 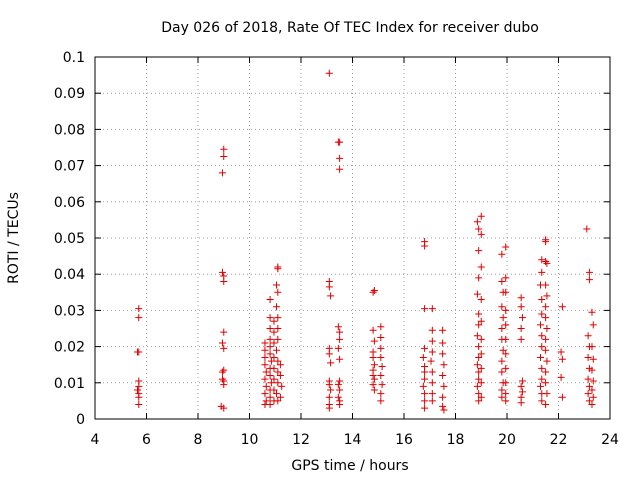 I want to click on y-tick-label: 0.07, so click(x=69, y=167).